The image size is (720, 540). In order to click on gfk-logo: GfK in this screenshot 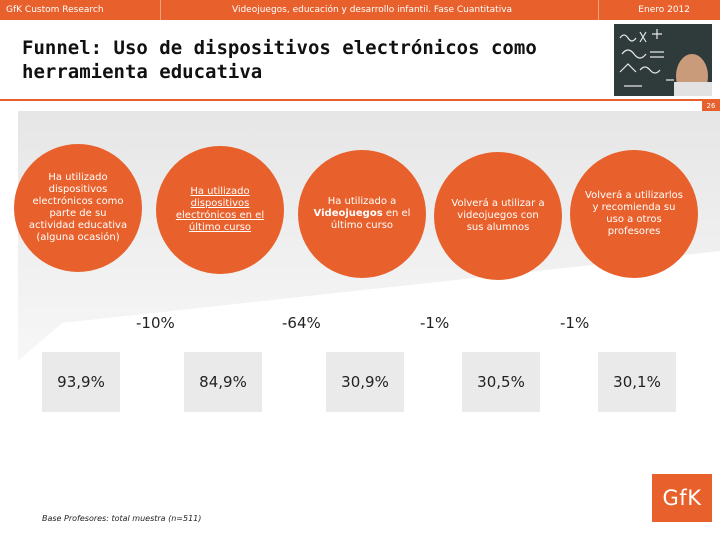, I will do `click(682, 498)`.